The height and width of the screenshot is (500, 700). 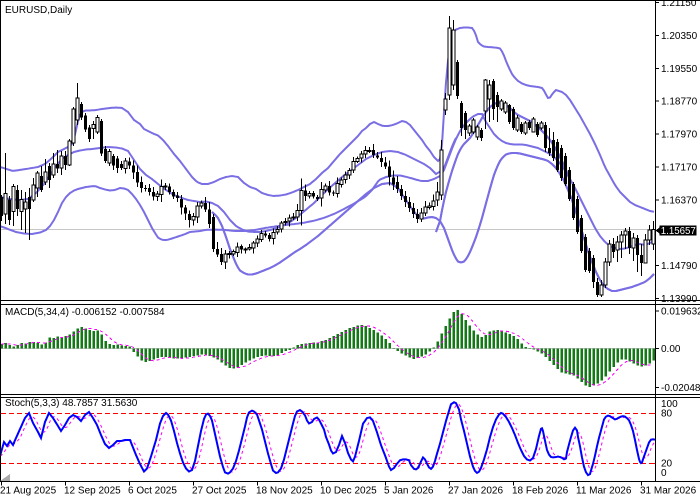 What do you see at coordinates (671, 349) in the screenshot?
I see `svg-text: 0.00` at bounding box center [671, 349].